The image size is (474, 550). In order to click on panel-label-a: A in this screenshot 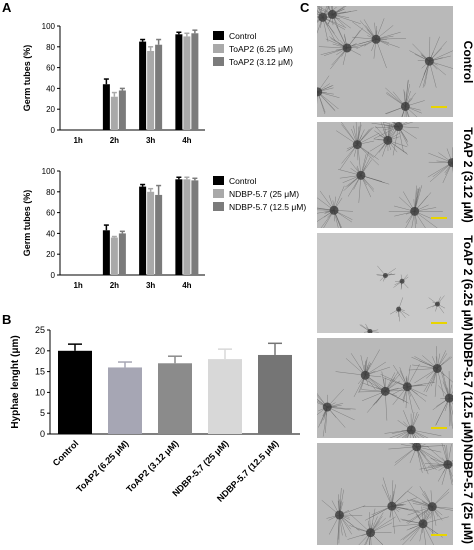, I will do `click(7, 7)`.